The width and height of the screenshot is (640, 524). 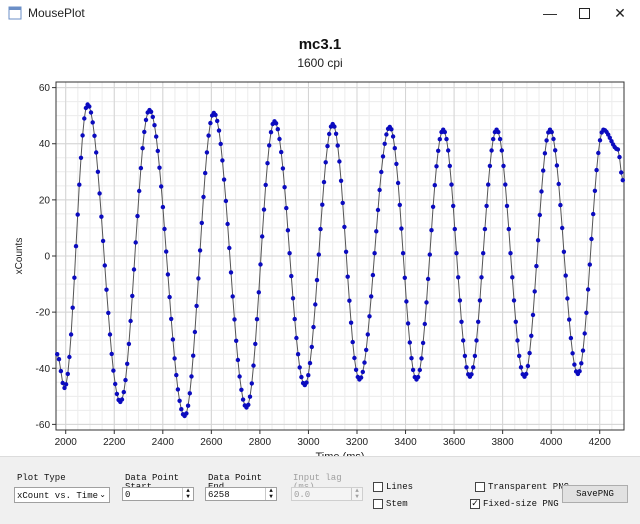 What do you see at coordinates (480, 487) in the screenshot?
I see `transparent-png-checkbox` at bounding box center [480, 487].